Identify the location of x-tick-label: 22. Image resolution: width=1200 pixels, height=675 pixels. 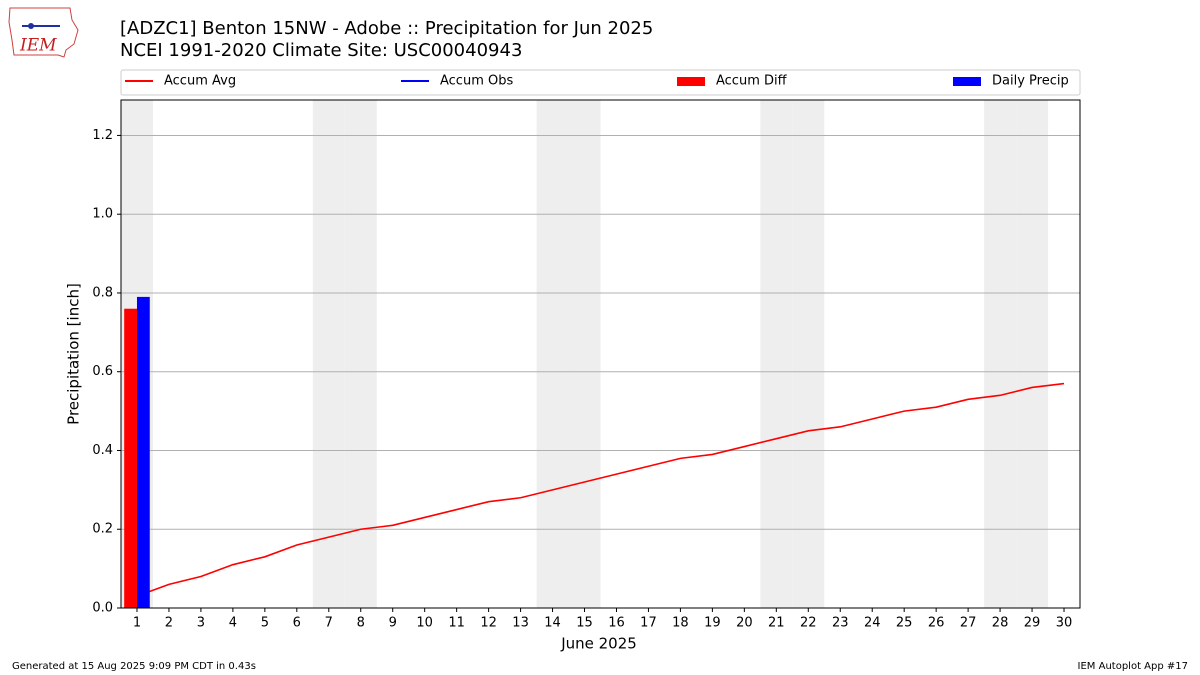
(808, 623).